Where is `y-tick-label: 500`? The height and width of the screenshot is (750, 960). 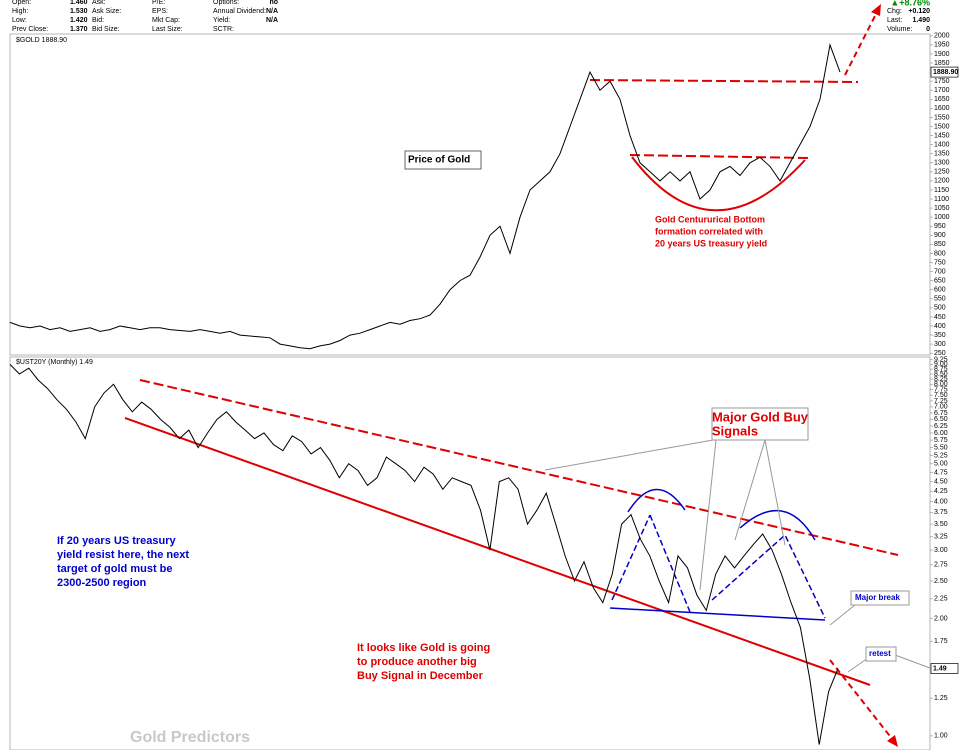 y-tick-label: 500 is located at coordinates (940, 308).